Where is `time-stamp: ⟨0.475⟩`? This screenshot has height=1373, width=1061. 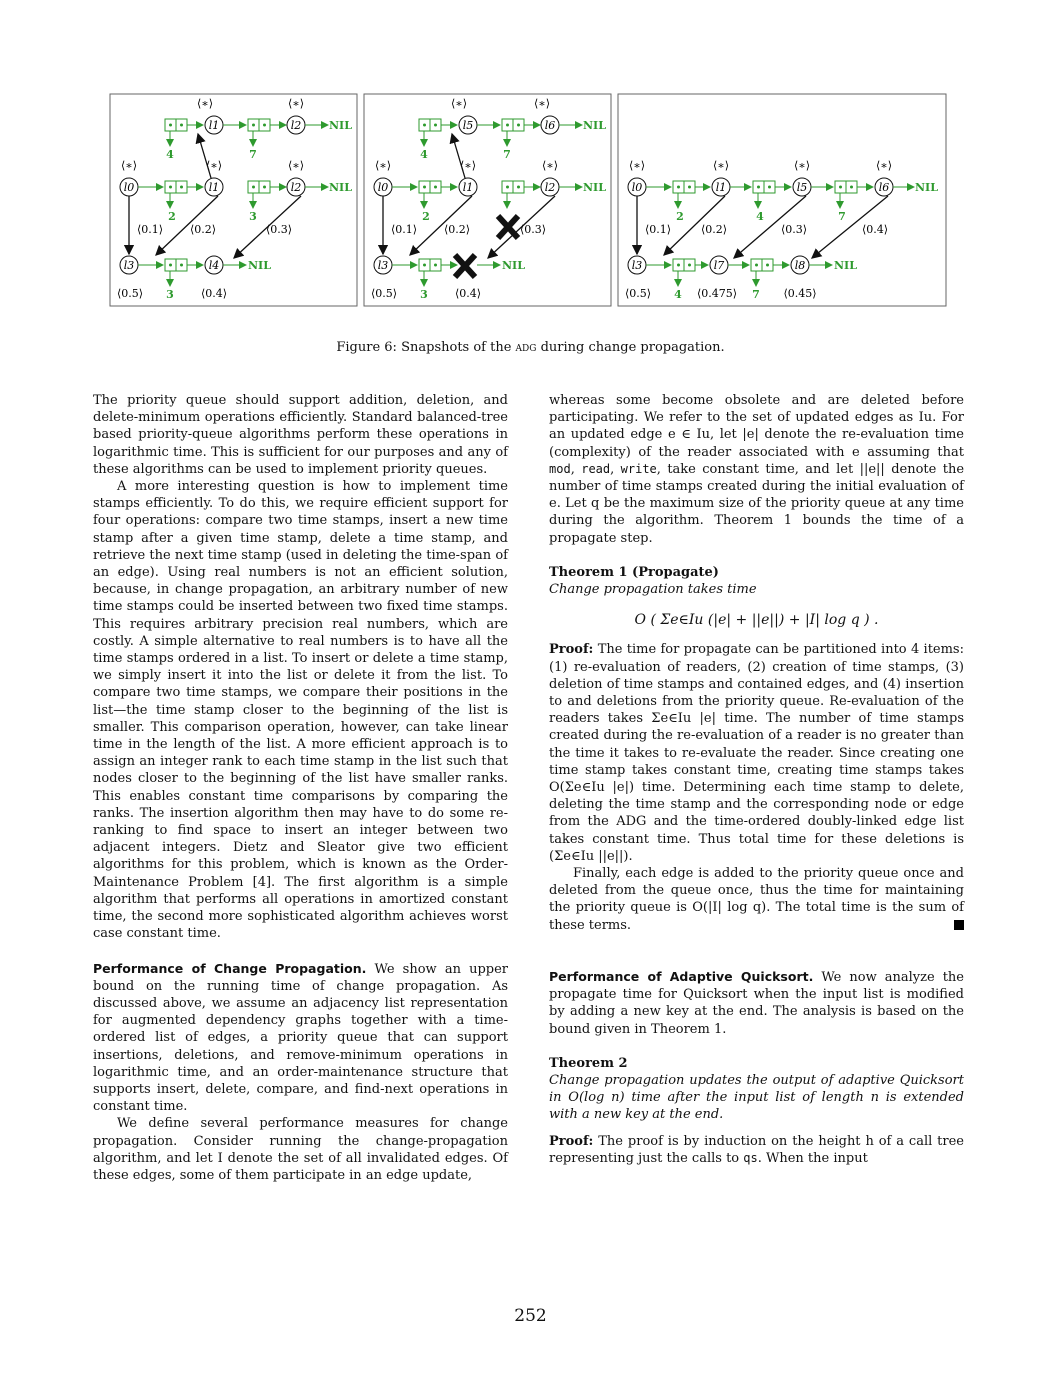 time-stamp: ⟨0.475⟩ is located at coordinates (717, 293).